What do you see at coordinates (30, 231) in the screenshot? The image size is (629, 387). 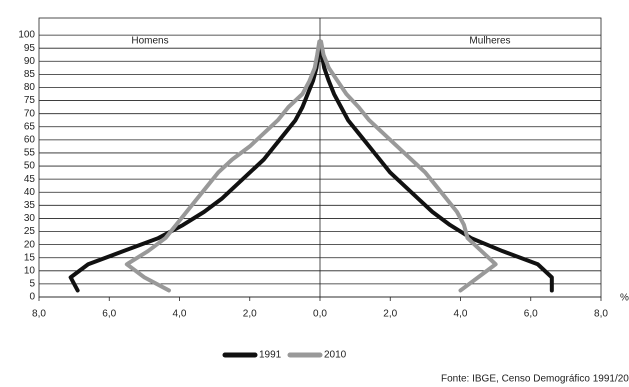 I see `y-tick-label: 25` at bounding box center [30, 231].